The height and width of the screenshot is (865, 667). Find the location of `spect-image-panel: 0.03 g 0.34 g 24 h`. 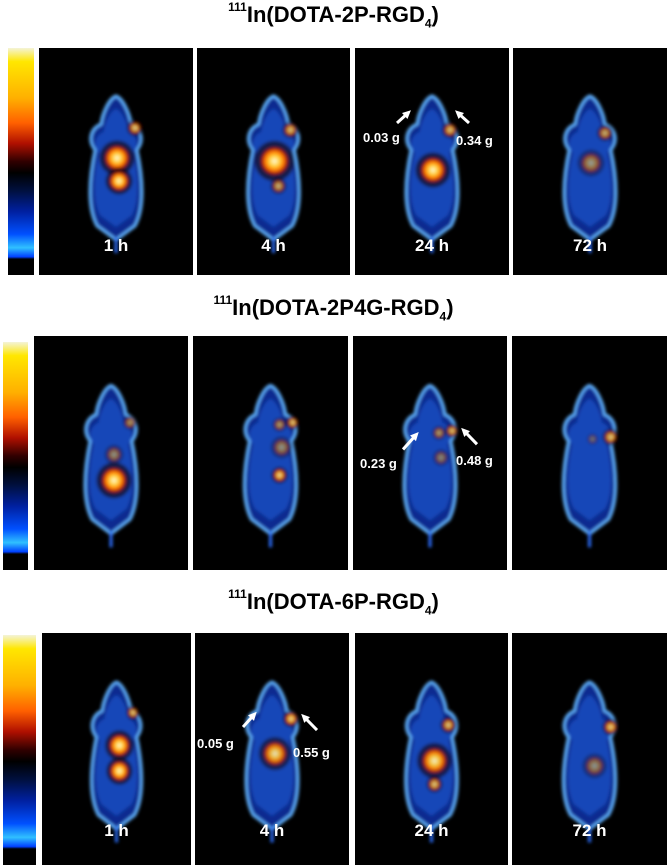

spect-image-panel: 0.03 g 0.34 g 24 h is located at coordinates (432, 161).